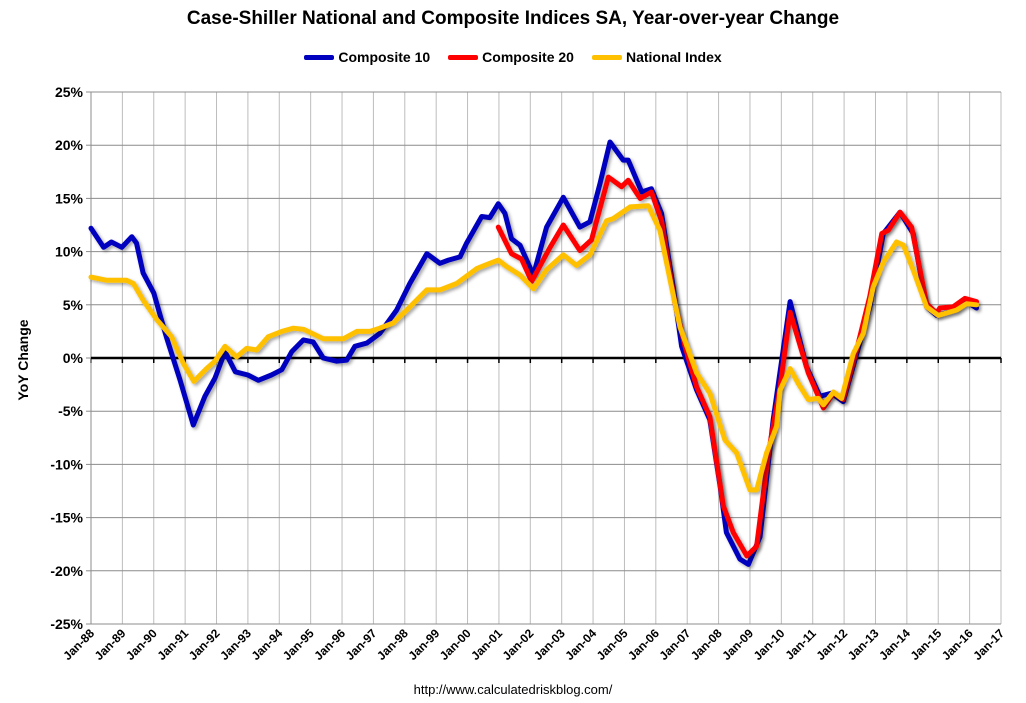 The width and height of the screenshot is (1026, 703). What do you see at coordinates (392, 644) in the screenshot?
I see `x-tick-label: Jan-98` at bounding box center [392, 644].